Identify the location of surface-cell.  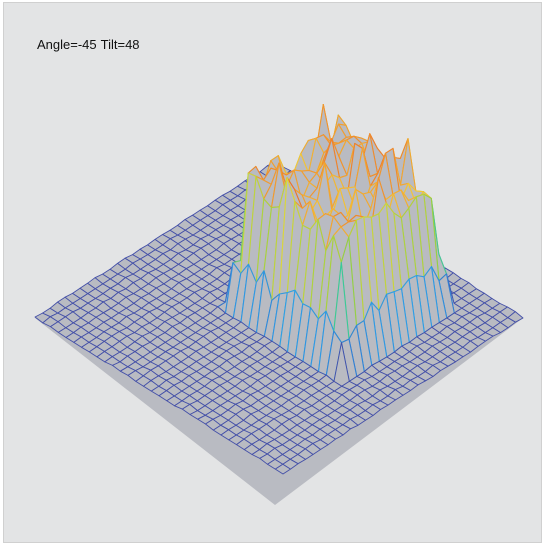
(282, 469).